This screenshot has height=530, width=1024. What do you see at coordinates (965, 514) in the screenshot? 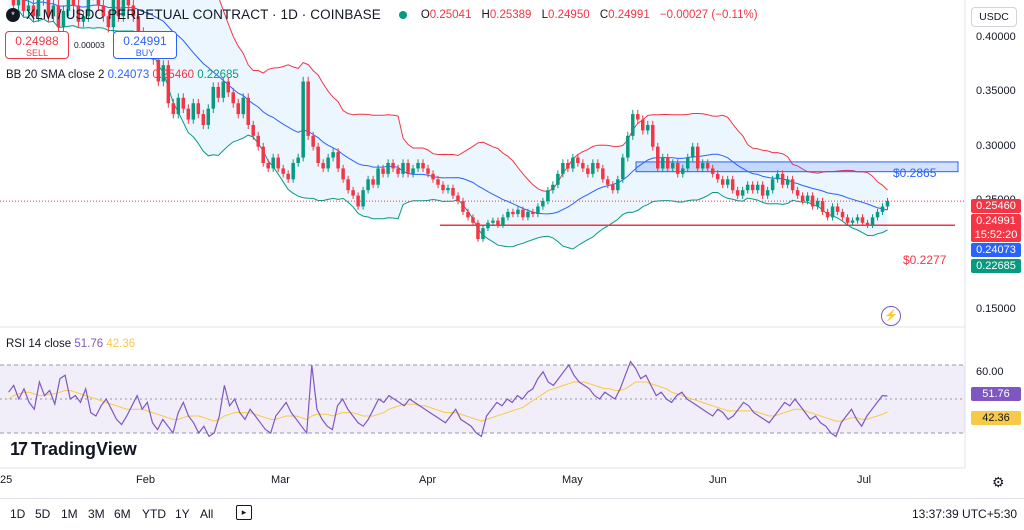
I see `clock: 13:37:39 UTC+5:30` at bounding box center [965, 514].